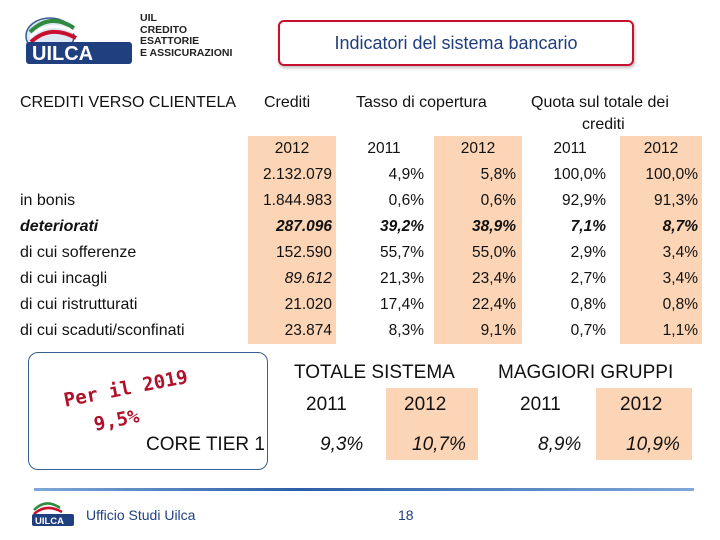 The height and width of the screenshot is (540, 720). Describe the element at coordinates (588, 304) in the screenshot. I see `cell-q2011: 0,8%` at that location.